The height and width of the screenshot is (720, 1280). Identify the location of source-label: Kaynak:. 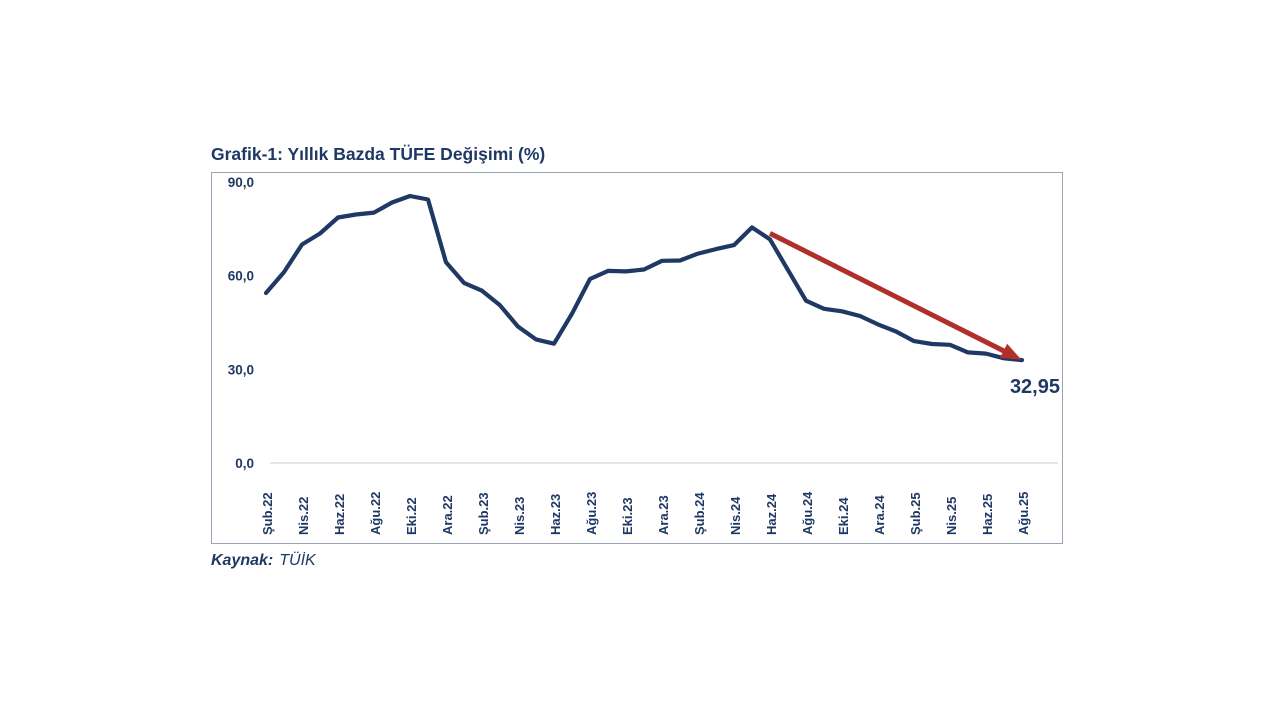
(242, 560).